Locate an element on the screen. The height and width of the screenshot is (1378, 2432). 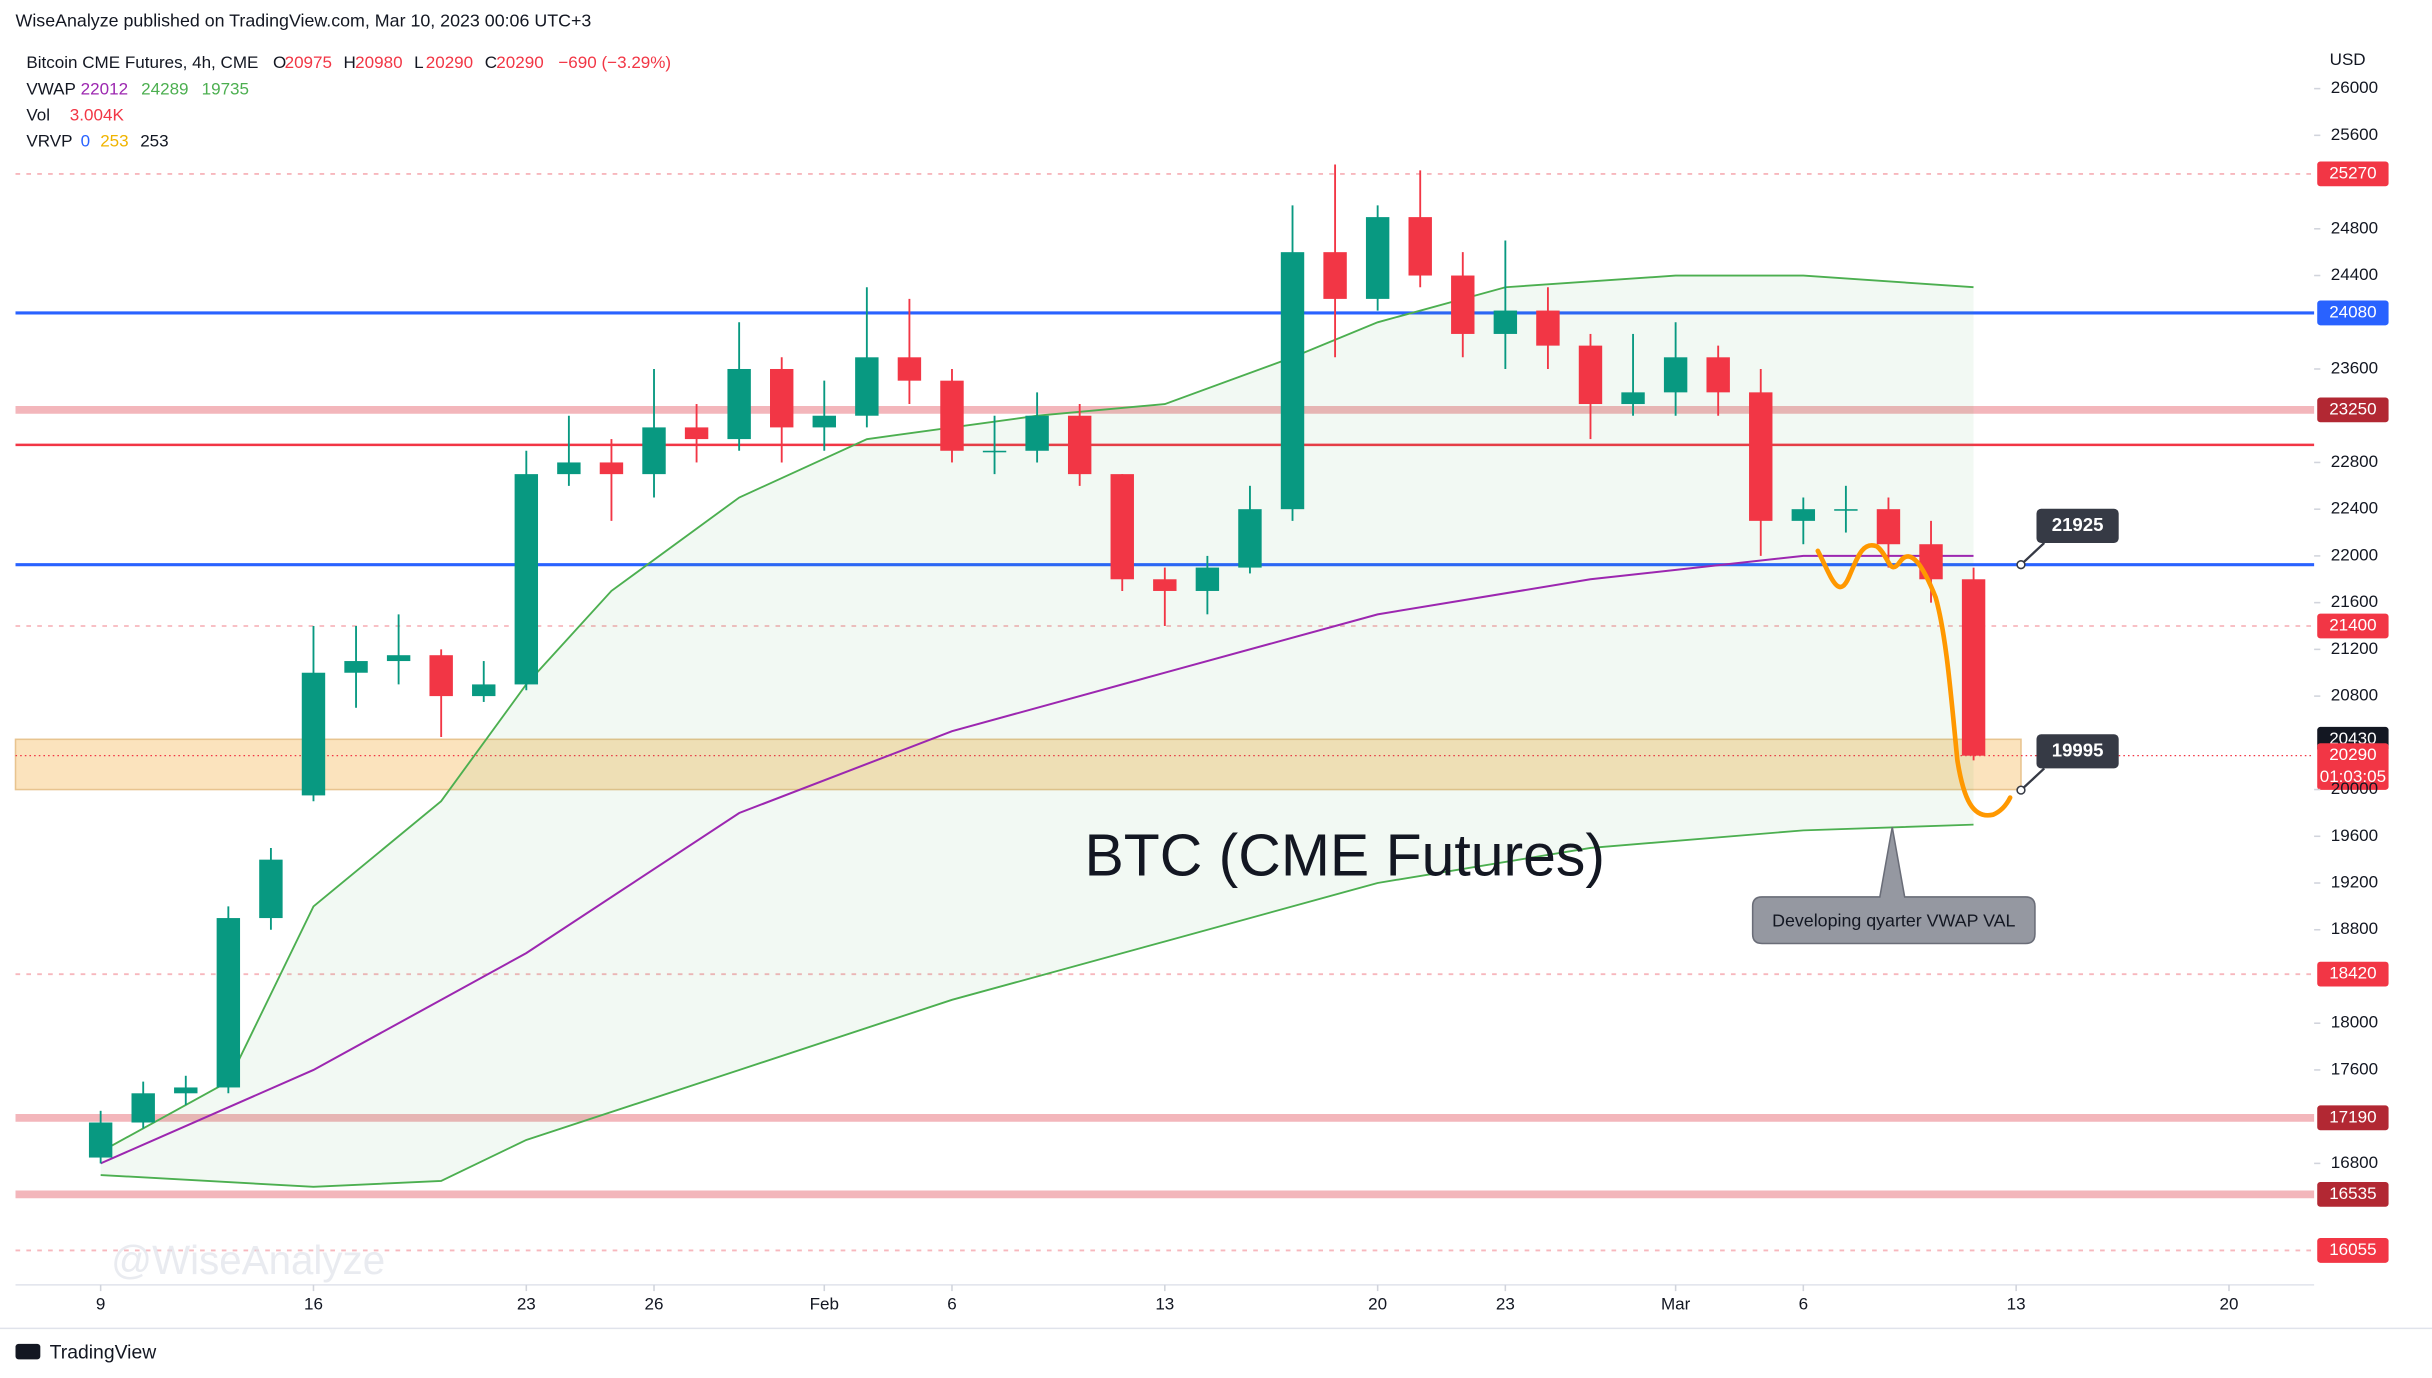
price-tag-label: 21400 is located at coordinates (2352, 625).